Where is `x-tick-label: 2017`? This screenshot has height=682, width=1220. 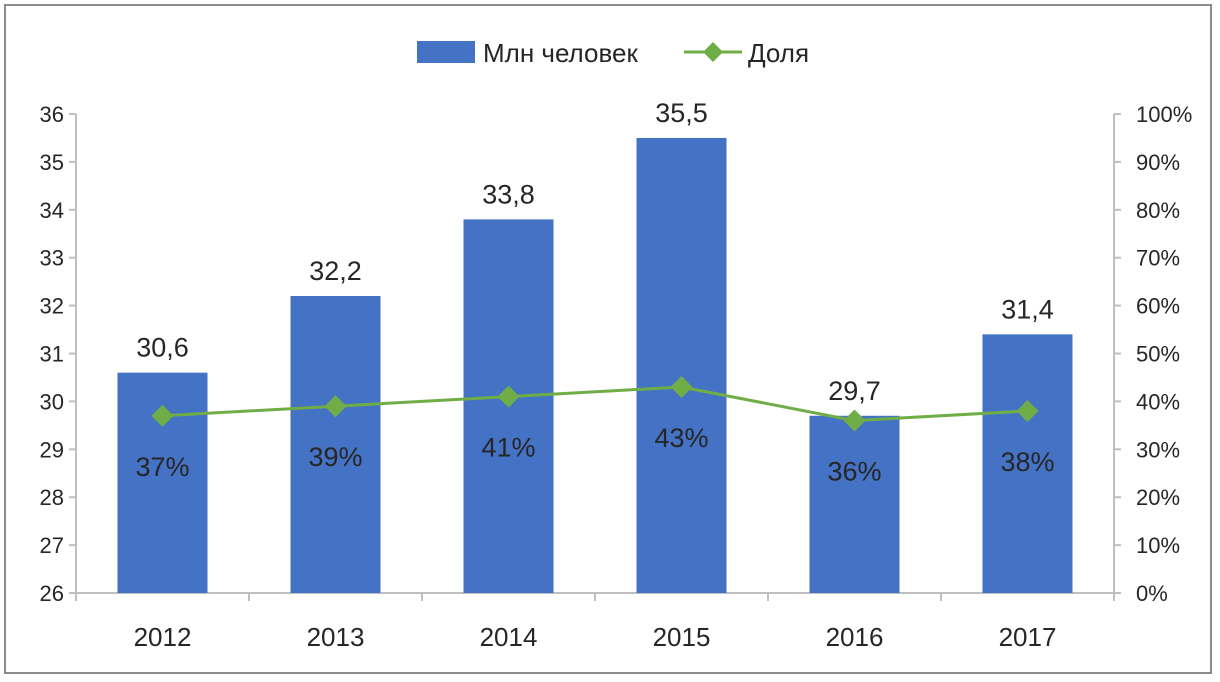 x-tick-label: 2017 is located at coordinates (1028, 637).